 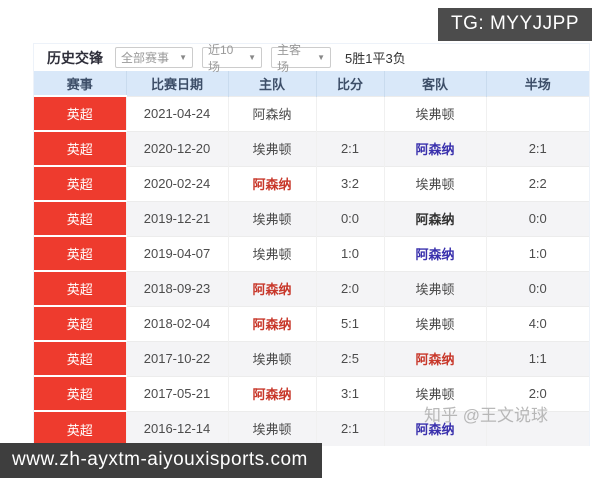 I want to click on tg-contact-badge: TG: MYYJJPP, so click(x=515, y=24).